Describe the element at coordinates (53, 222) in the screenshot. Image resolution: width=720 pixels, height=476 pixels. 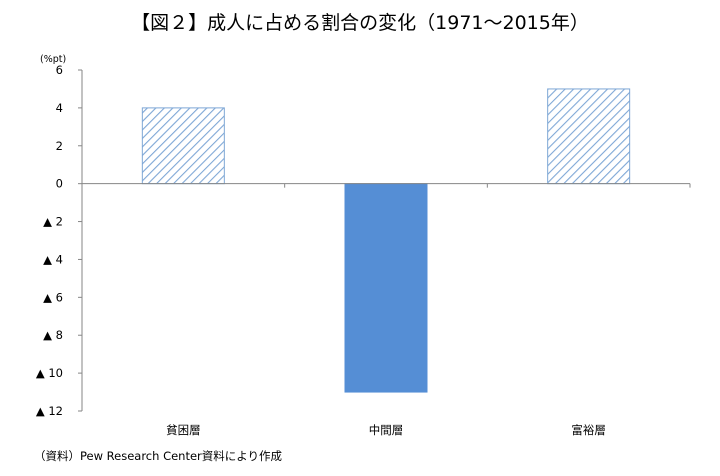
I see `y-tick-label: ▲ 2` at that location.